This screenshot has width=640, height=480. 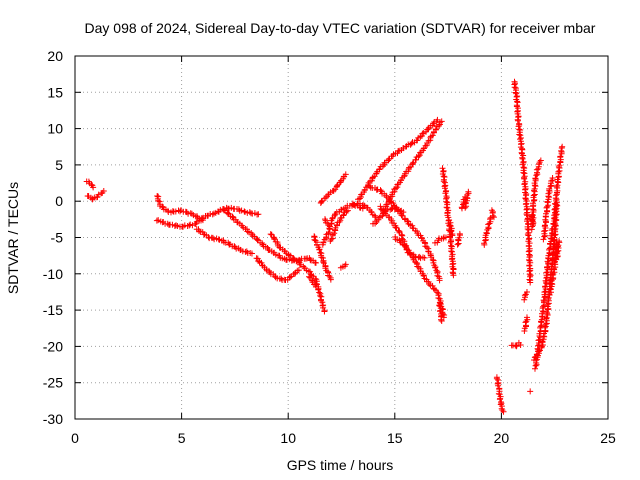 What do you see at coordinates (59, 165) in the screenshot?
I see `y-tick-label: 5` at bounding box center [59, 165].